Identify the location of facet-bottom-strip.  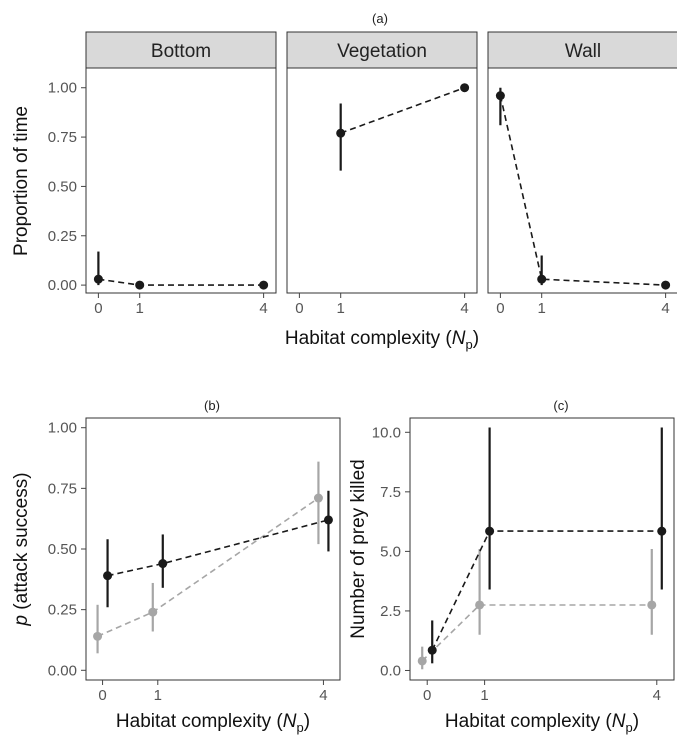
(181, 50).